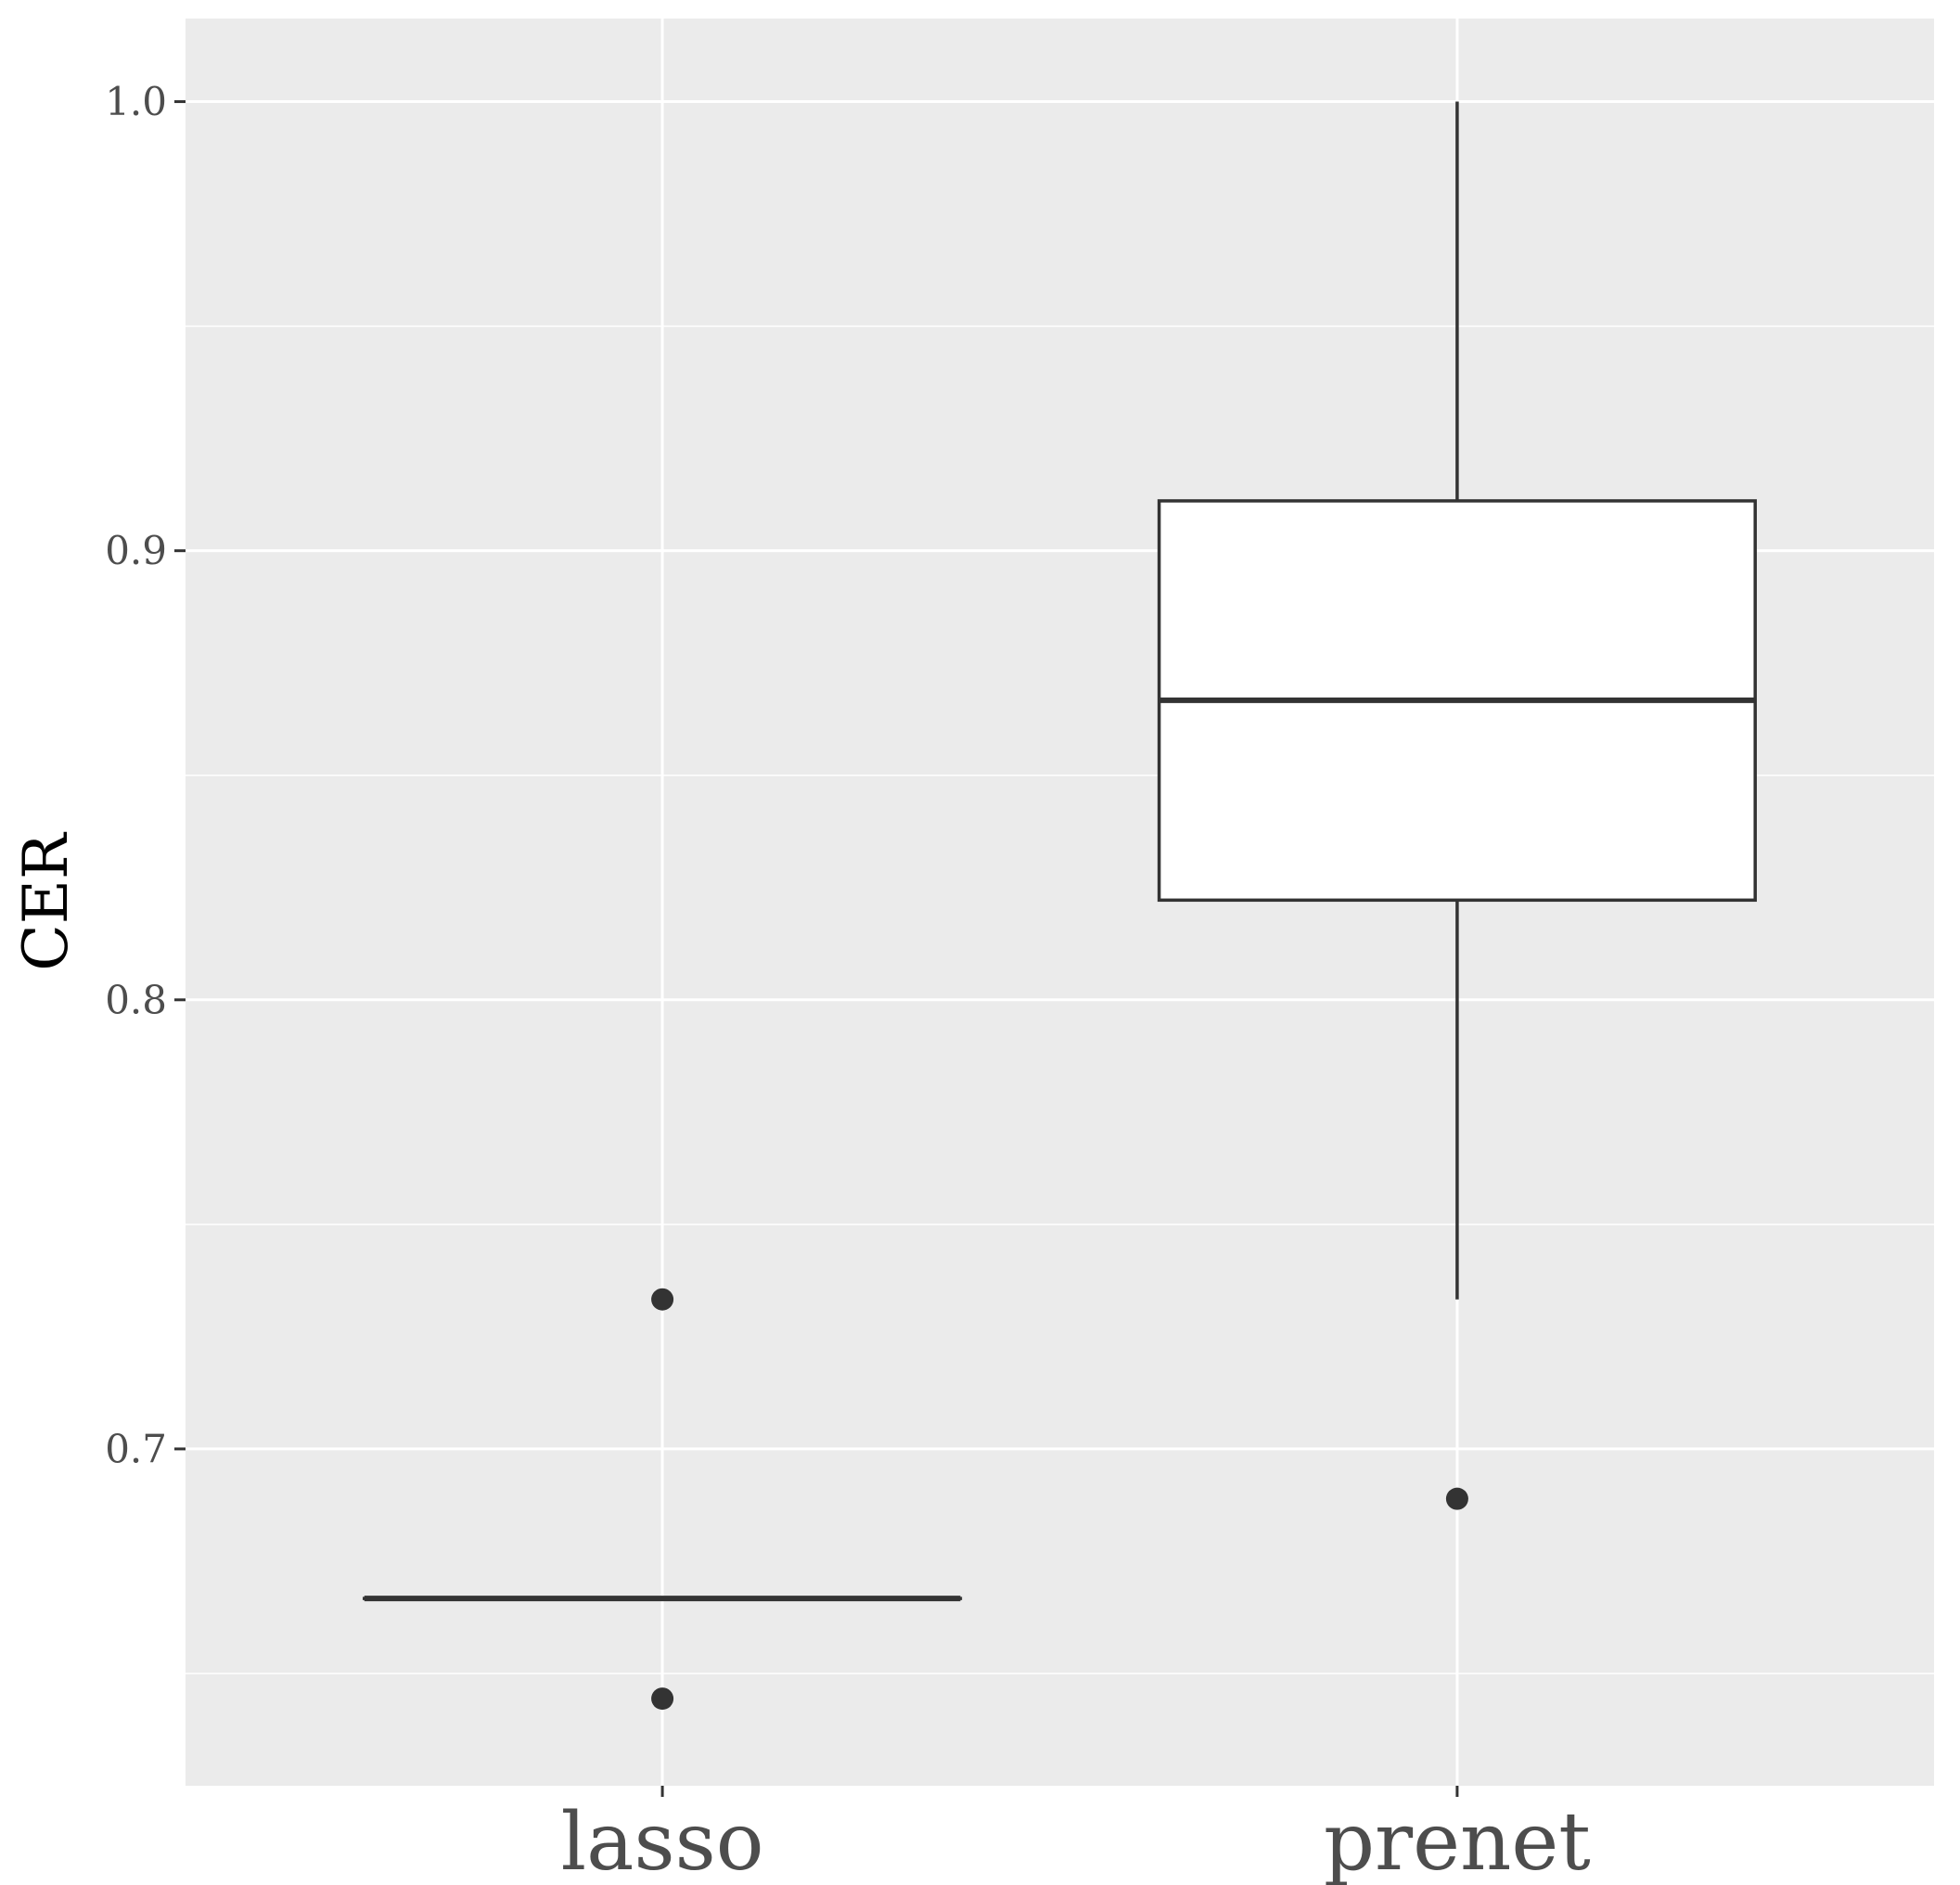  What do you see at coordinates (136, 1448) in the screenshot?
I see `y-tick-label: 0.7` at bounding box center [136, 1448].